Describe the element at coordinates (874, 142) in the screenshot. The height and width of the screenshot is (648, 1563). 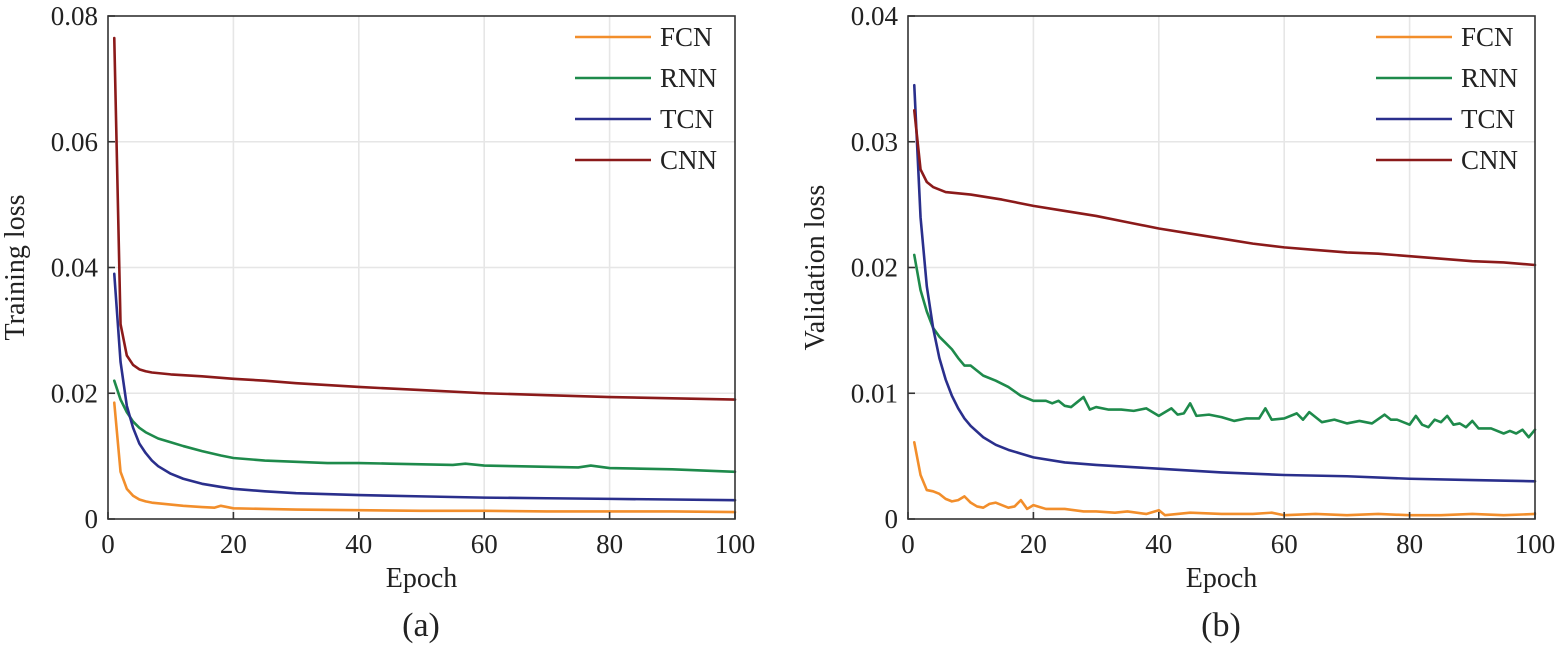
I see `y-tick-label: 0.03` at that location.